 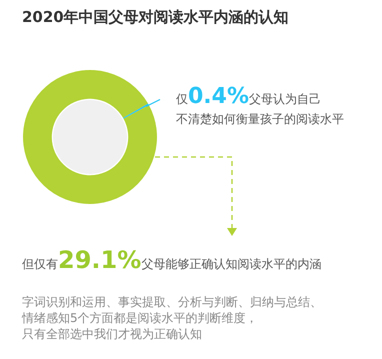 I want to click on chart-title: 2020年中国父母对阅读水平内涵的认知, so click(x=155, y=17).